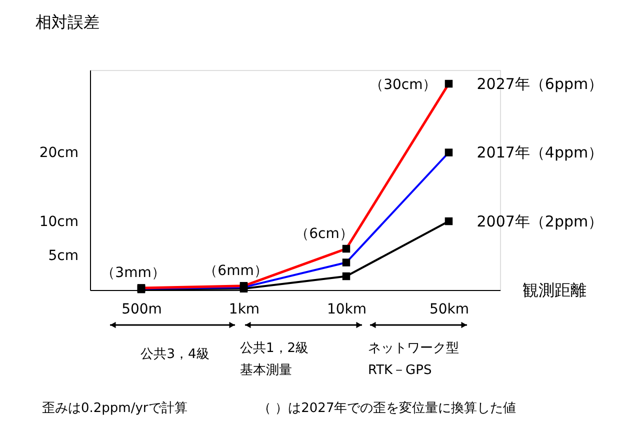  Describe the element at coordinates (413, 348) in the screenshot. I see `text: ネットワーク型` at that location.